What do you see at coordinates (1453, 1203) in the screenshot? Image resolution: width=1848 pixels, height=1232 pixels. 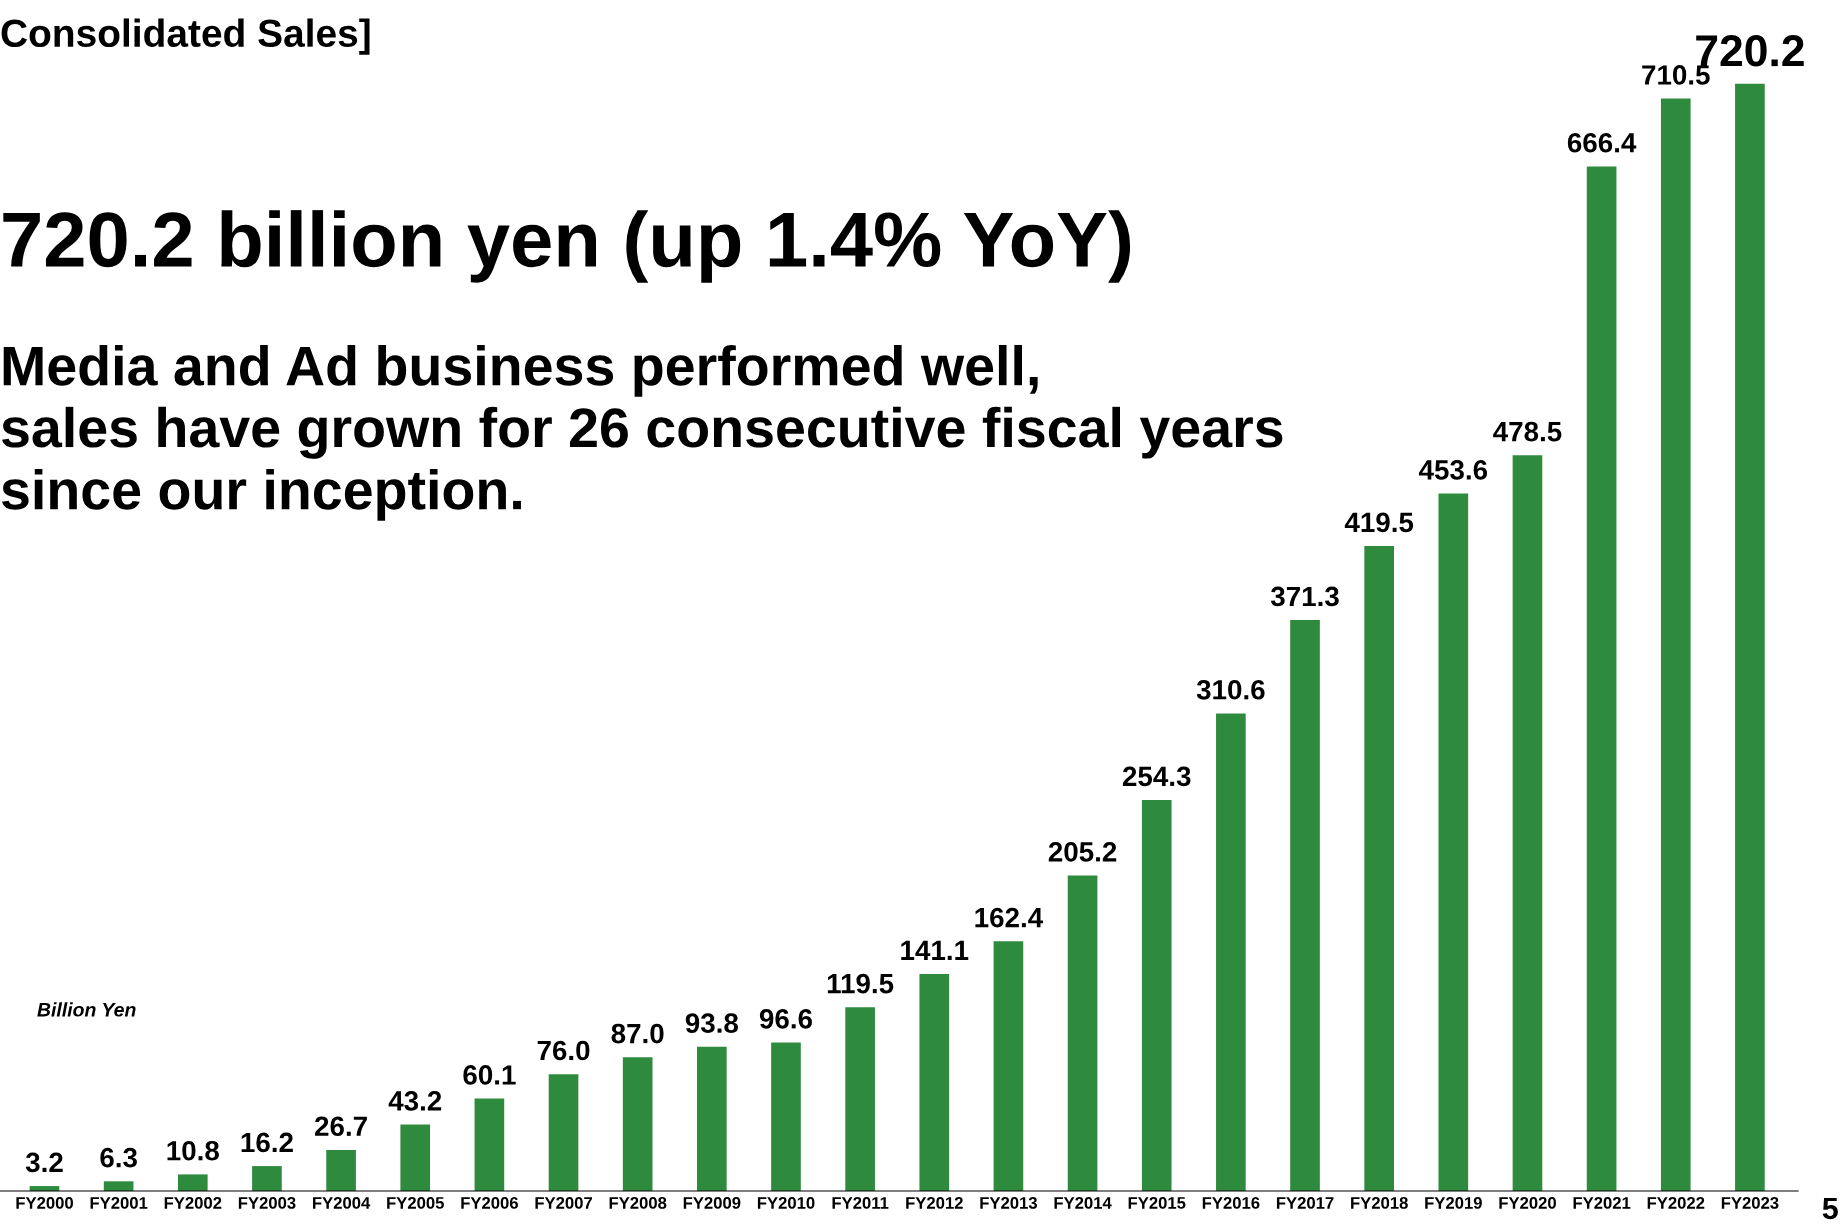 I see `x-tick-label: FY2019` at bounding box center [1453, 1203].